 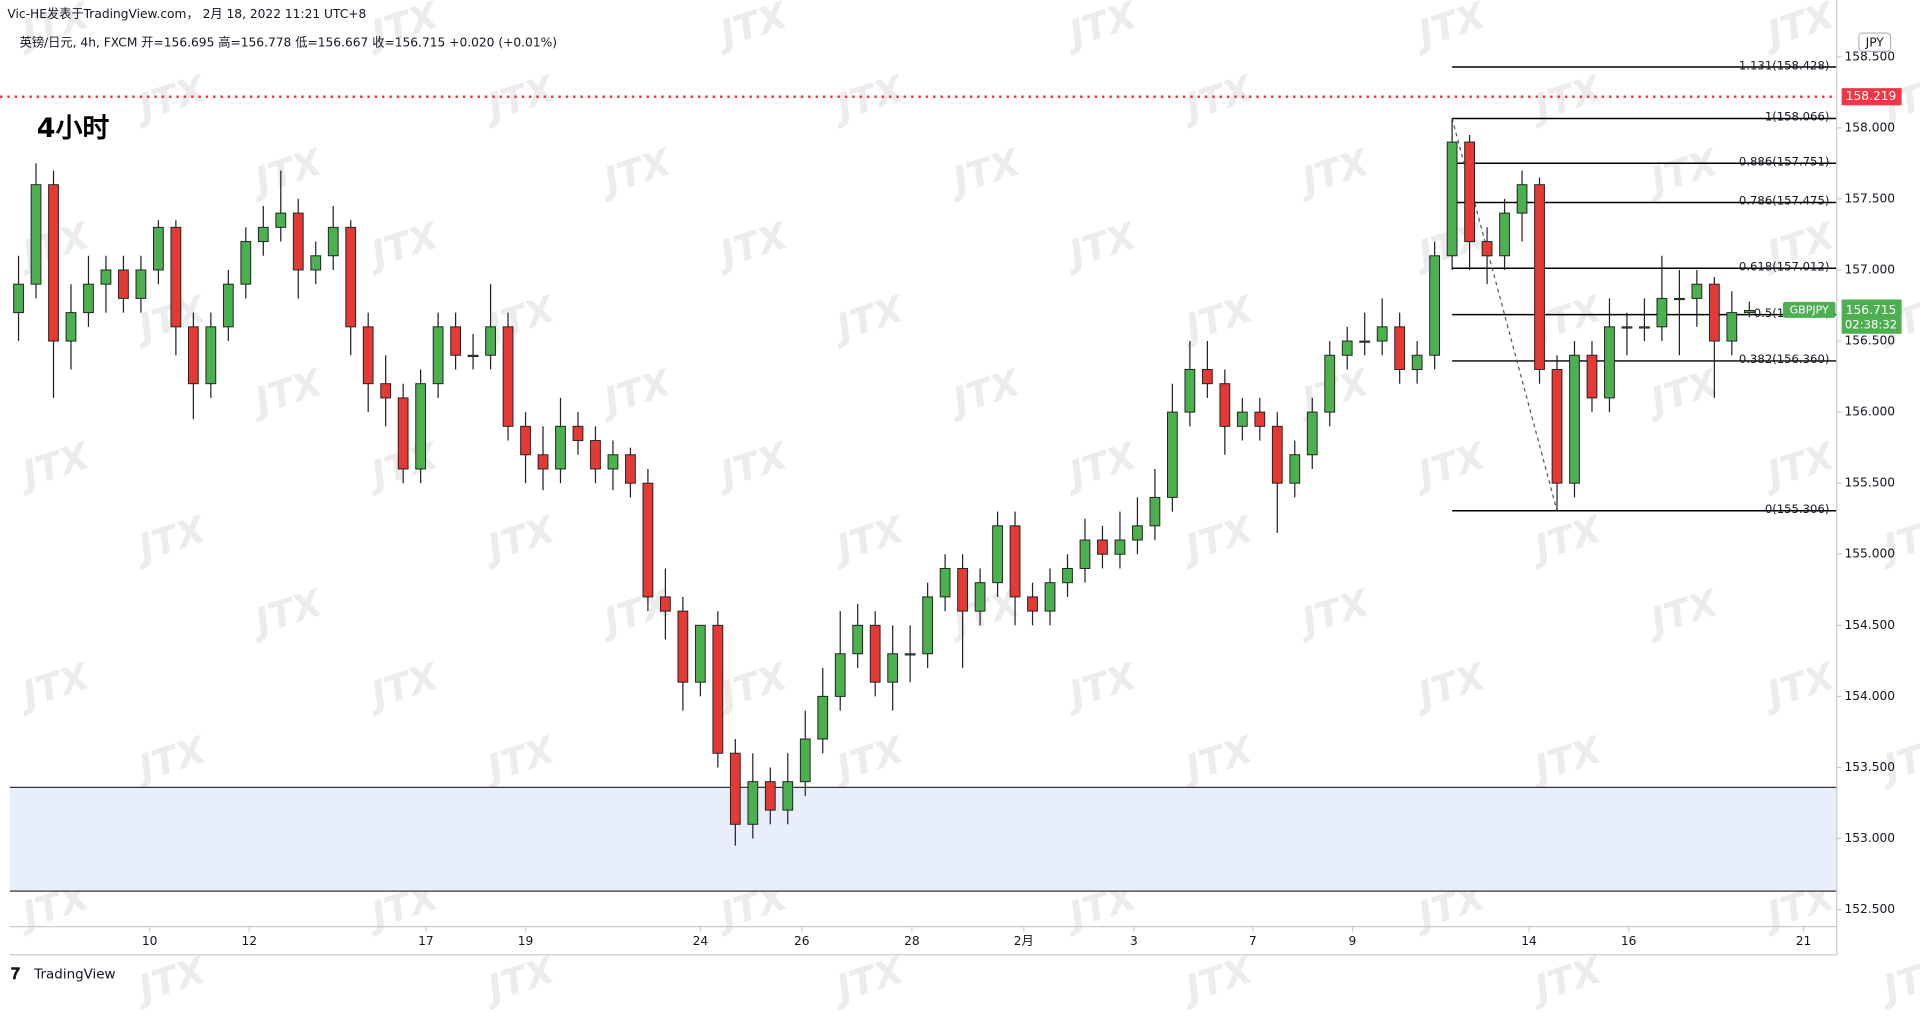 I want to click on y-tick-label: 158.000, so click(x=1869, y=127).